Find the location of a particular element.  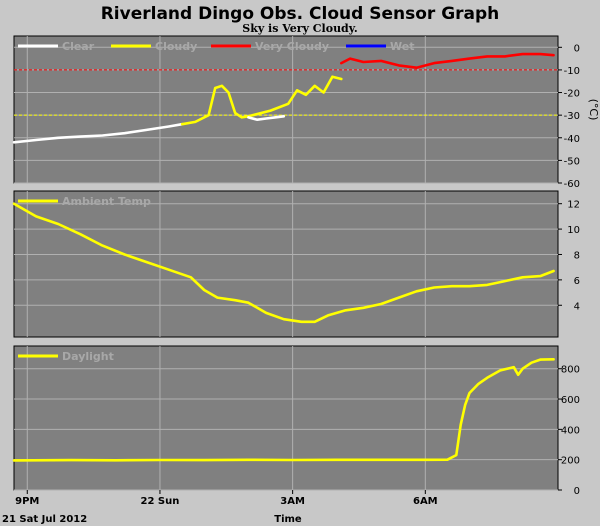

sky-status-subtitle: Sky is Very Cloudy. is located at coordinates (299, 28).